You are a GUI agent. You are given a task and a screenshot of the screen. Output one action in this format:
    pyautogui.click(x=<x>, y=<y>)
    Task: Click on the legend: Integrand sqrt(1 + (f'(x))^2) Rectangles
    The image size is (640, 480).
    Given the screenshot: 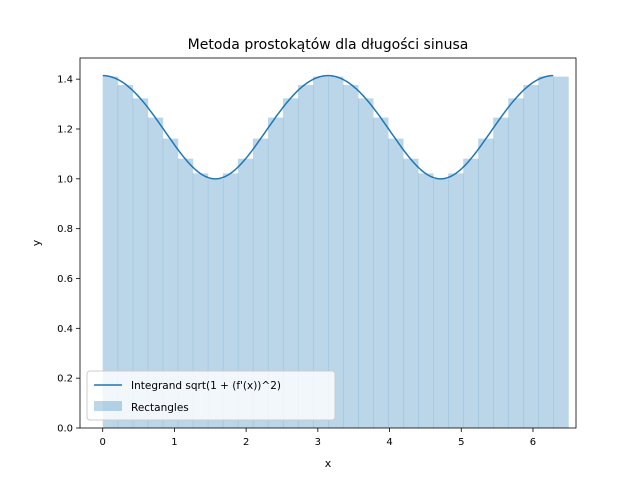 What is the action you would take?
    pyautogui.click(x=211, y=395)
    